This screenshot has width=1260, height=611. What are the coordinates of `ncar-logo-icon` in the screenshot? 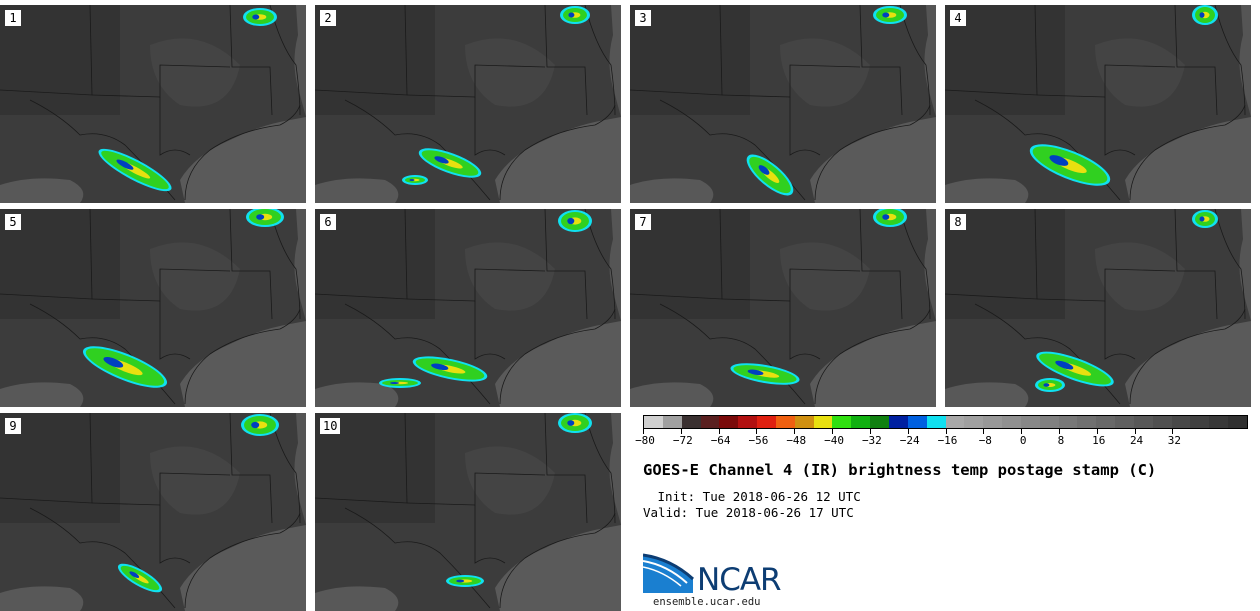 It's located at (669, 573).